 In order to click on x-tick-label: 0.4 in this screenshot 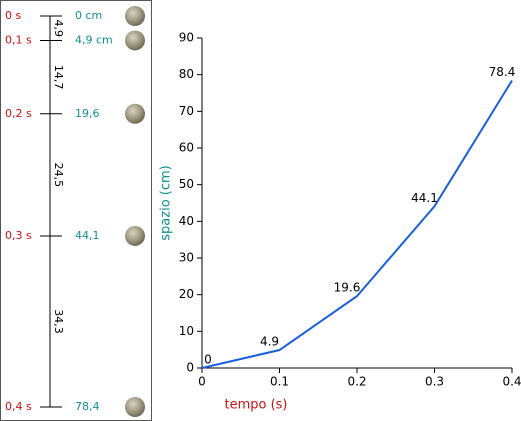, I will do `click(511, 382)`.